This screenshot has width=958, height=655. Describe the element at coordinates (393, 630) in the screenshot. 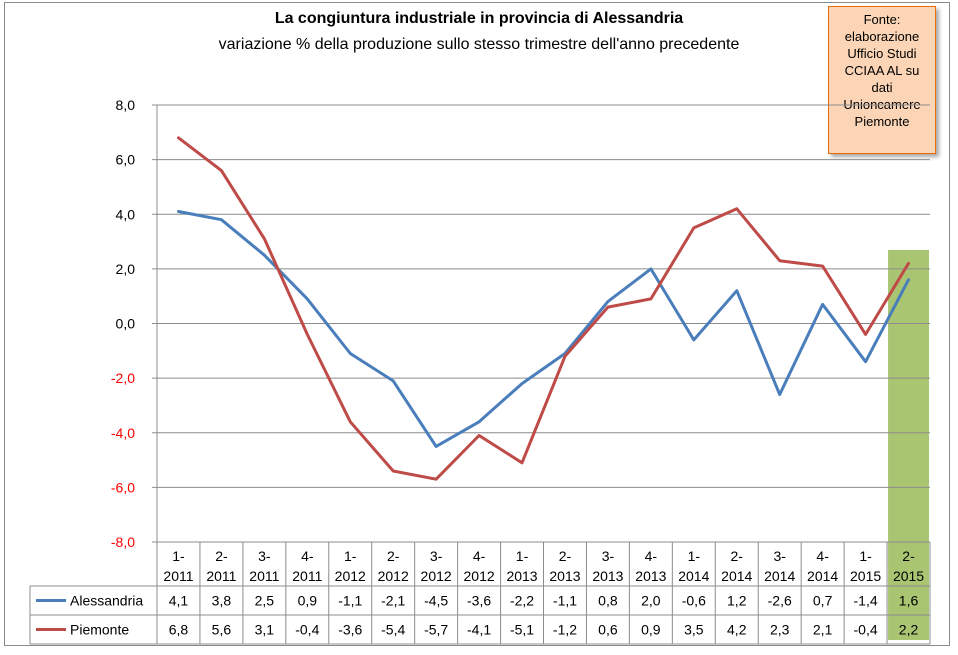

I see `table-cell-value: -5,4` at that location.